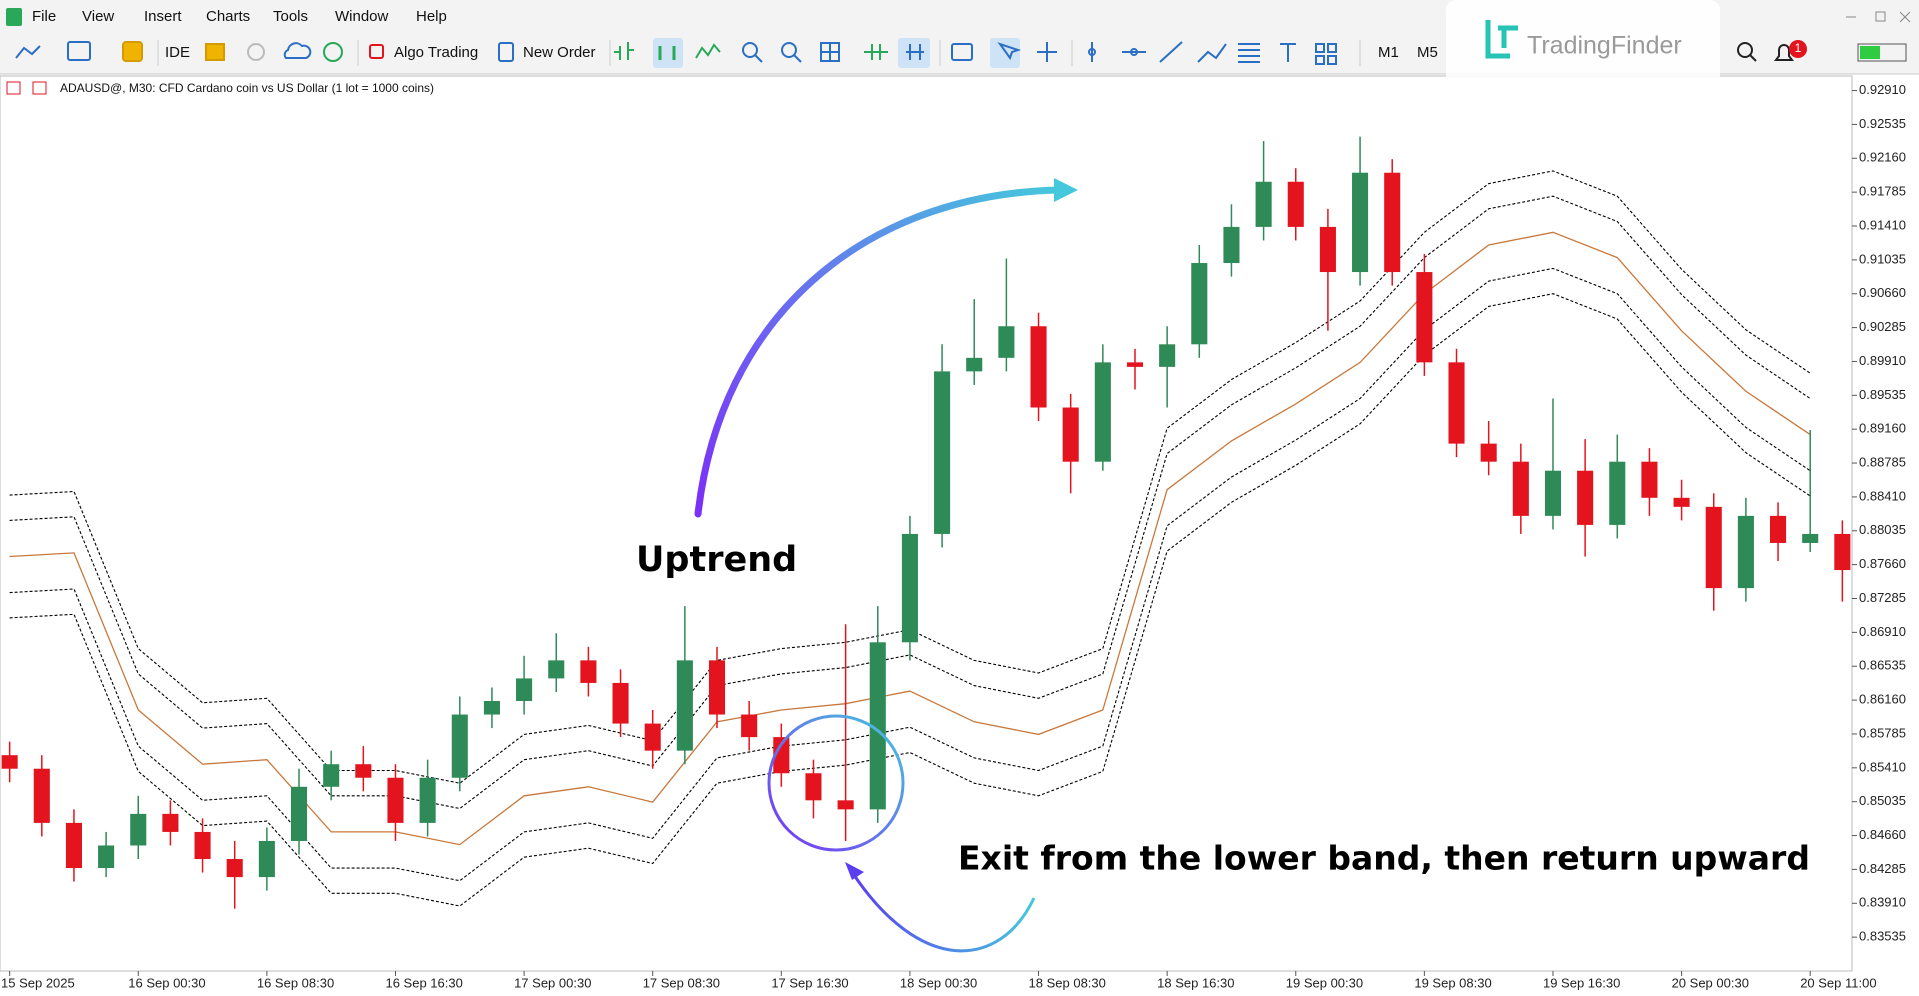  I want to click on y-tick-label: 0.91785, so click(1882, 191).